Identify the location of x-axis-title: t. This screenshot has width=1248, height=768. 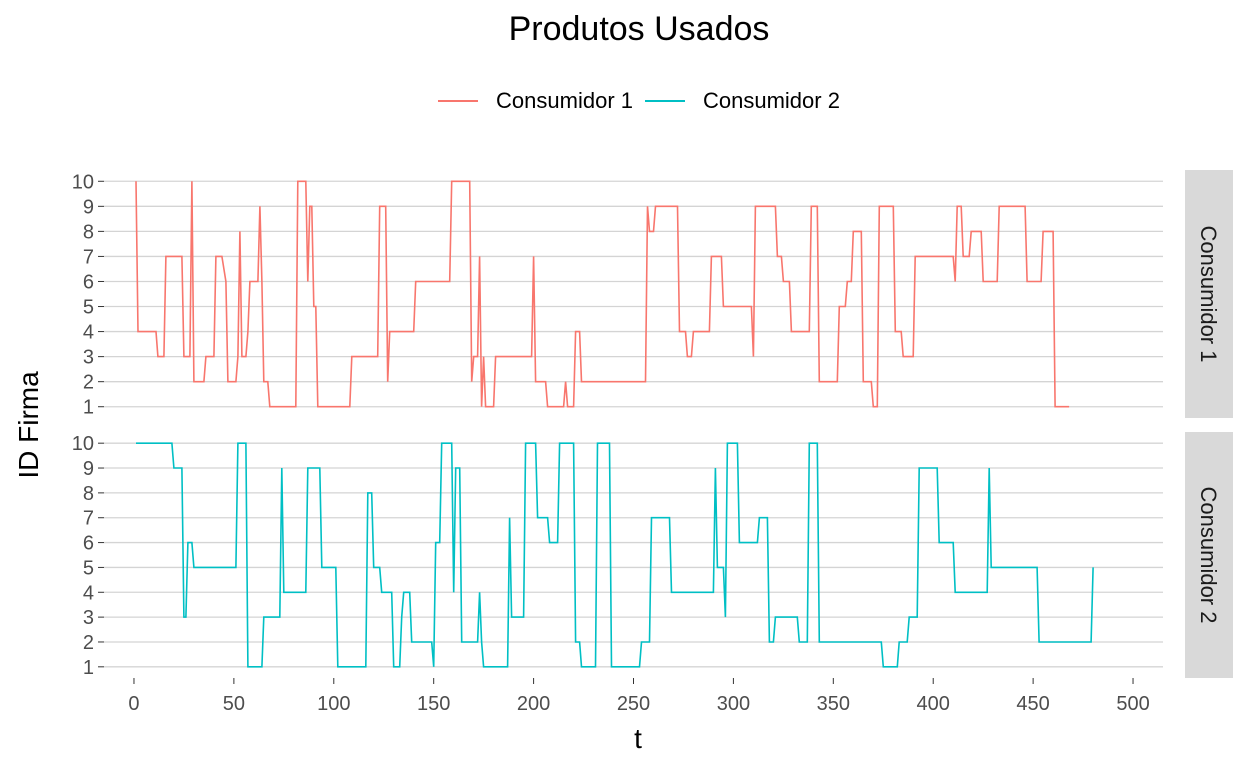
(638, 738).